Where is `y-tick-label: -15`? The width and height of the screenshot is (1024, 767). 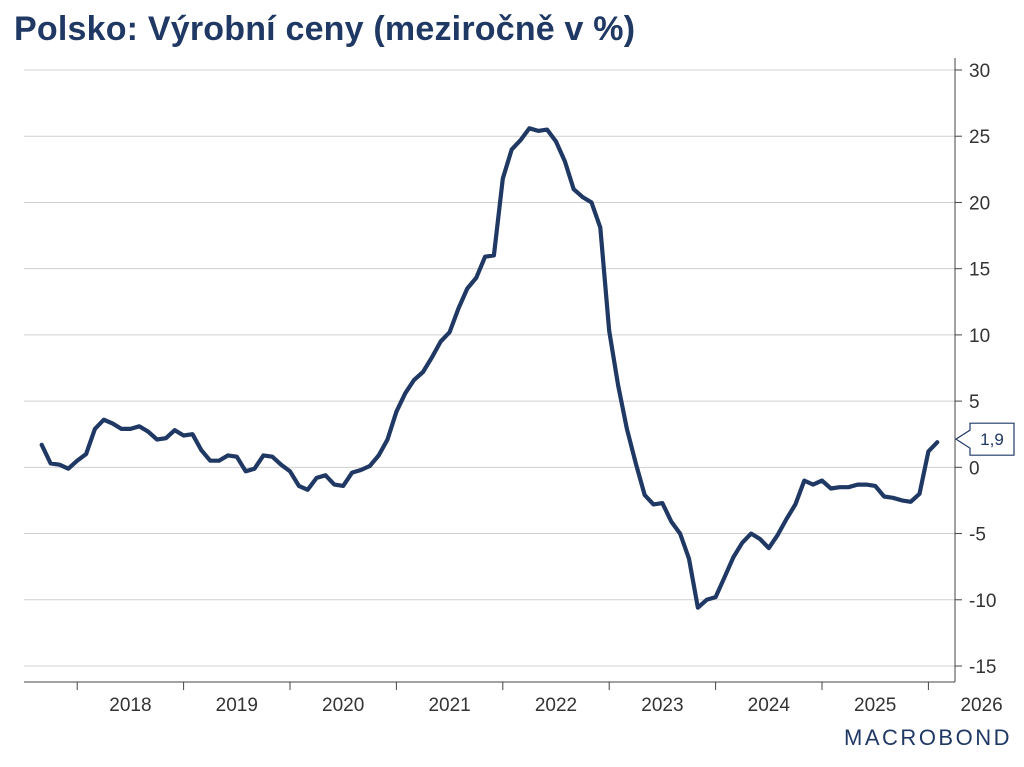 y-tick-label: -15 is located at coordinates (982, 667).